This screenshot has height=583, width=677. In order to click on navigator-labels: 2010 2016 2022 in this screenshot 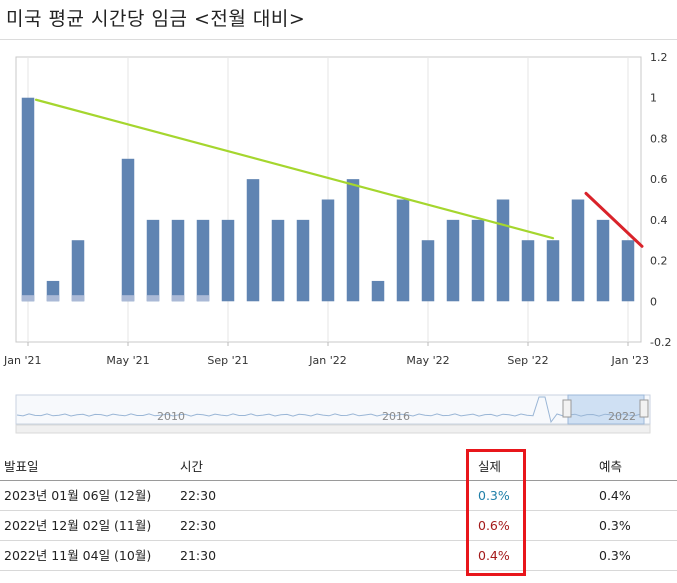, I will do `click(396, 416)`.